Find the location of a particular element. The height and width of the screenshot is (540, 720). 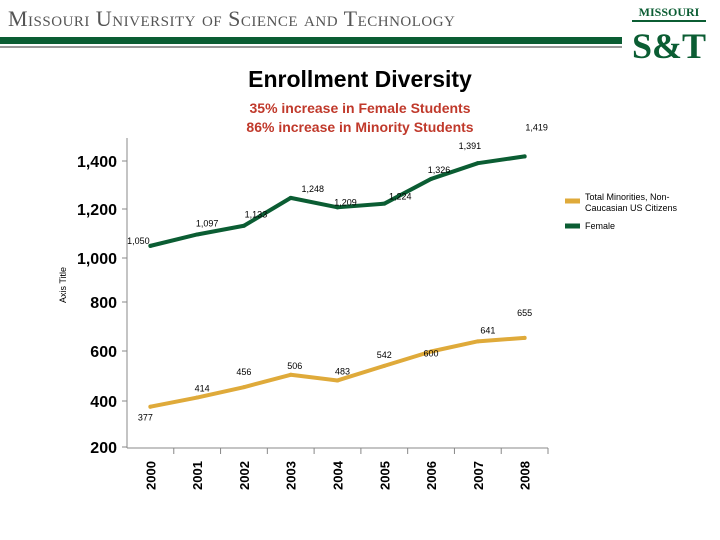

data-label: 641 is located at coordinates (487, 330).